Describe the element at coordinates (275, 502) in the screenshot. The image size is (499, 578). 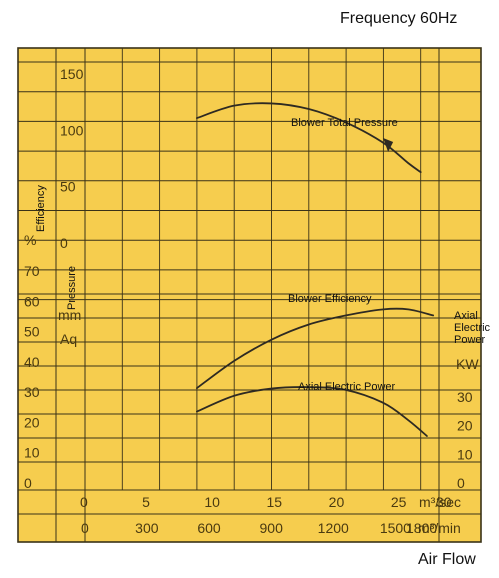
I see `x-tick-primary: 15` at that location.